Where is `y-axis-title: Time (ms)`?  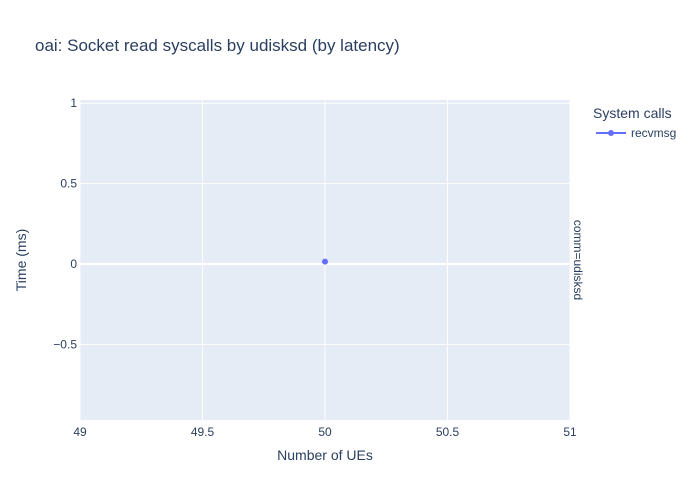 y-axis-title: Time (ms) is located at coordinates (21, 260).